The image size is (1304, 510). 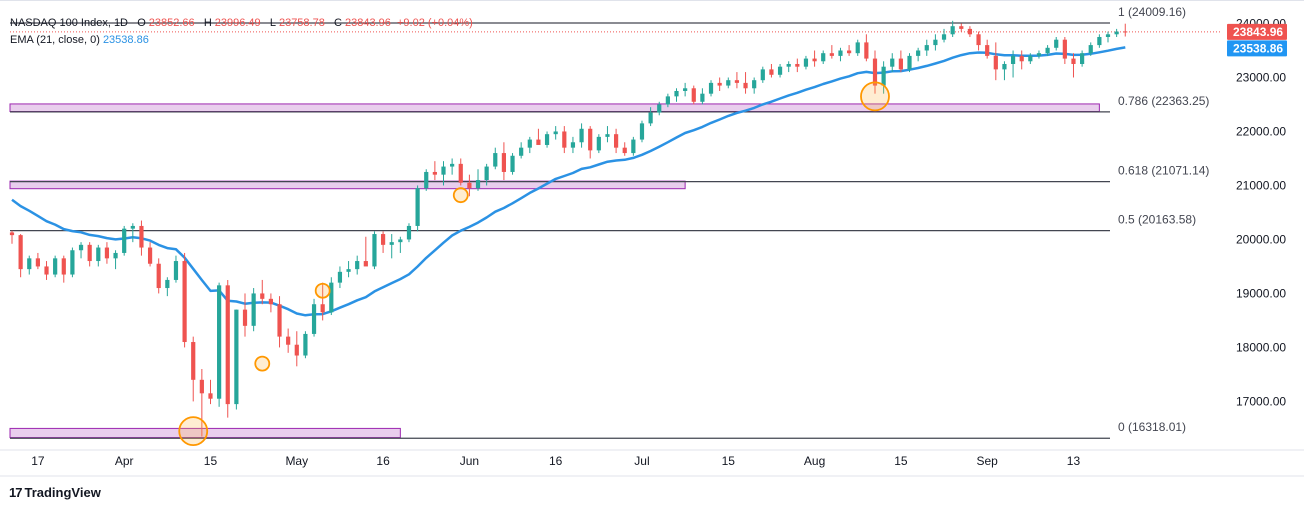 What do you see at coordinates (1152, 12) in the screenshot?
I see `fib-label-0: 1 (24009.16)` at bounding box center [1152, 12].